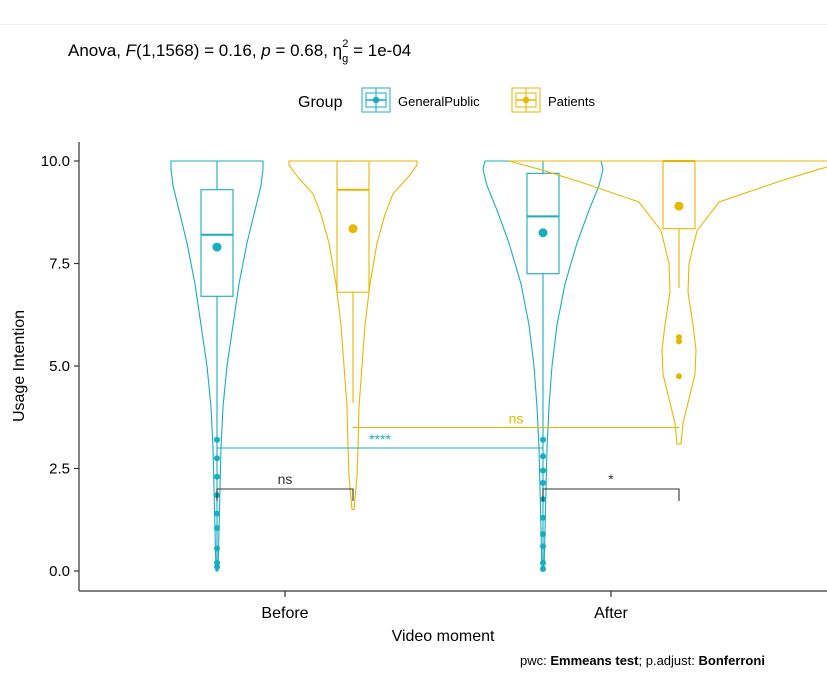 The height and width of the screenshot is (676, 827). What do you see at coordinates (611, 494) in the screenshot?
I see `bracket-after` at bounding box center [611, 494].